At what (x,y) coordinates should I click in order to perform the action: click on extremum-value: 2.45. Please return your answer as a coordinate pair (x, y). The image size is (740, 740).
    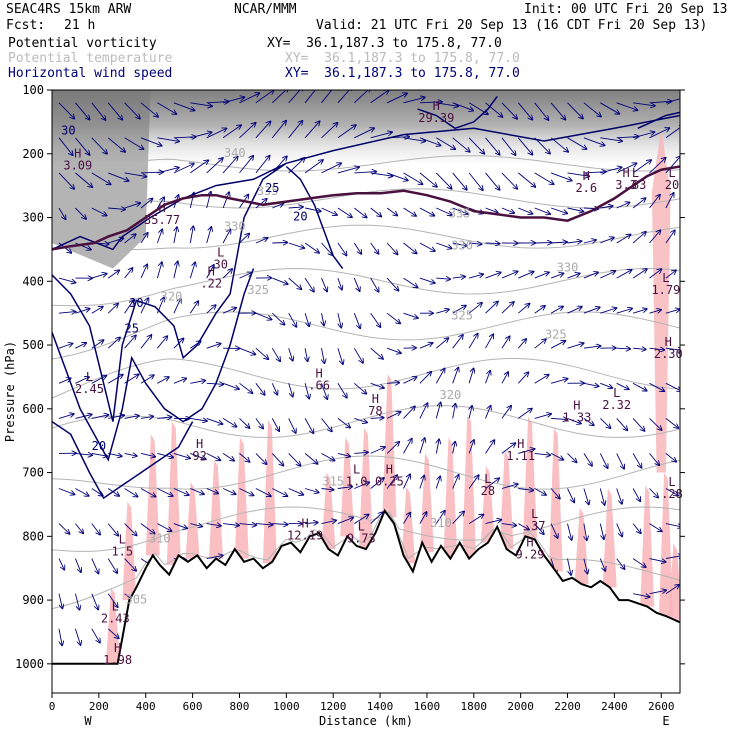
    Looking at the image, I should click on (89, 389).